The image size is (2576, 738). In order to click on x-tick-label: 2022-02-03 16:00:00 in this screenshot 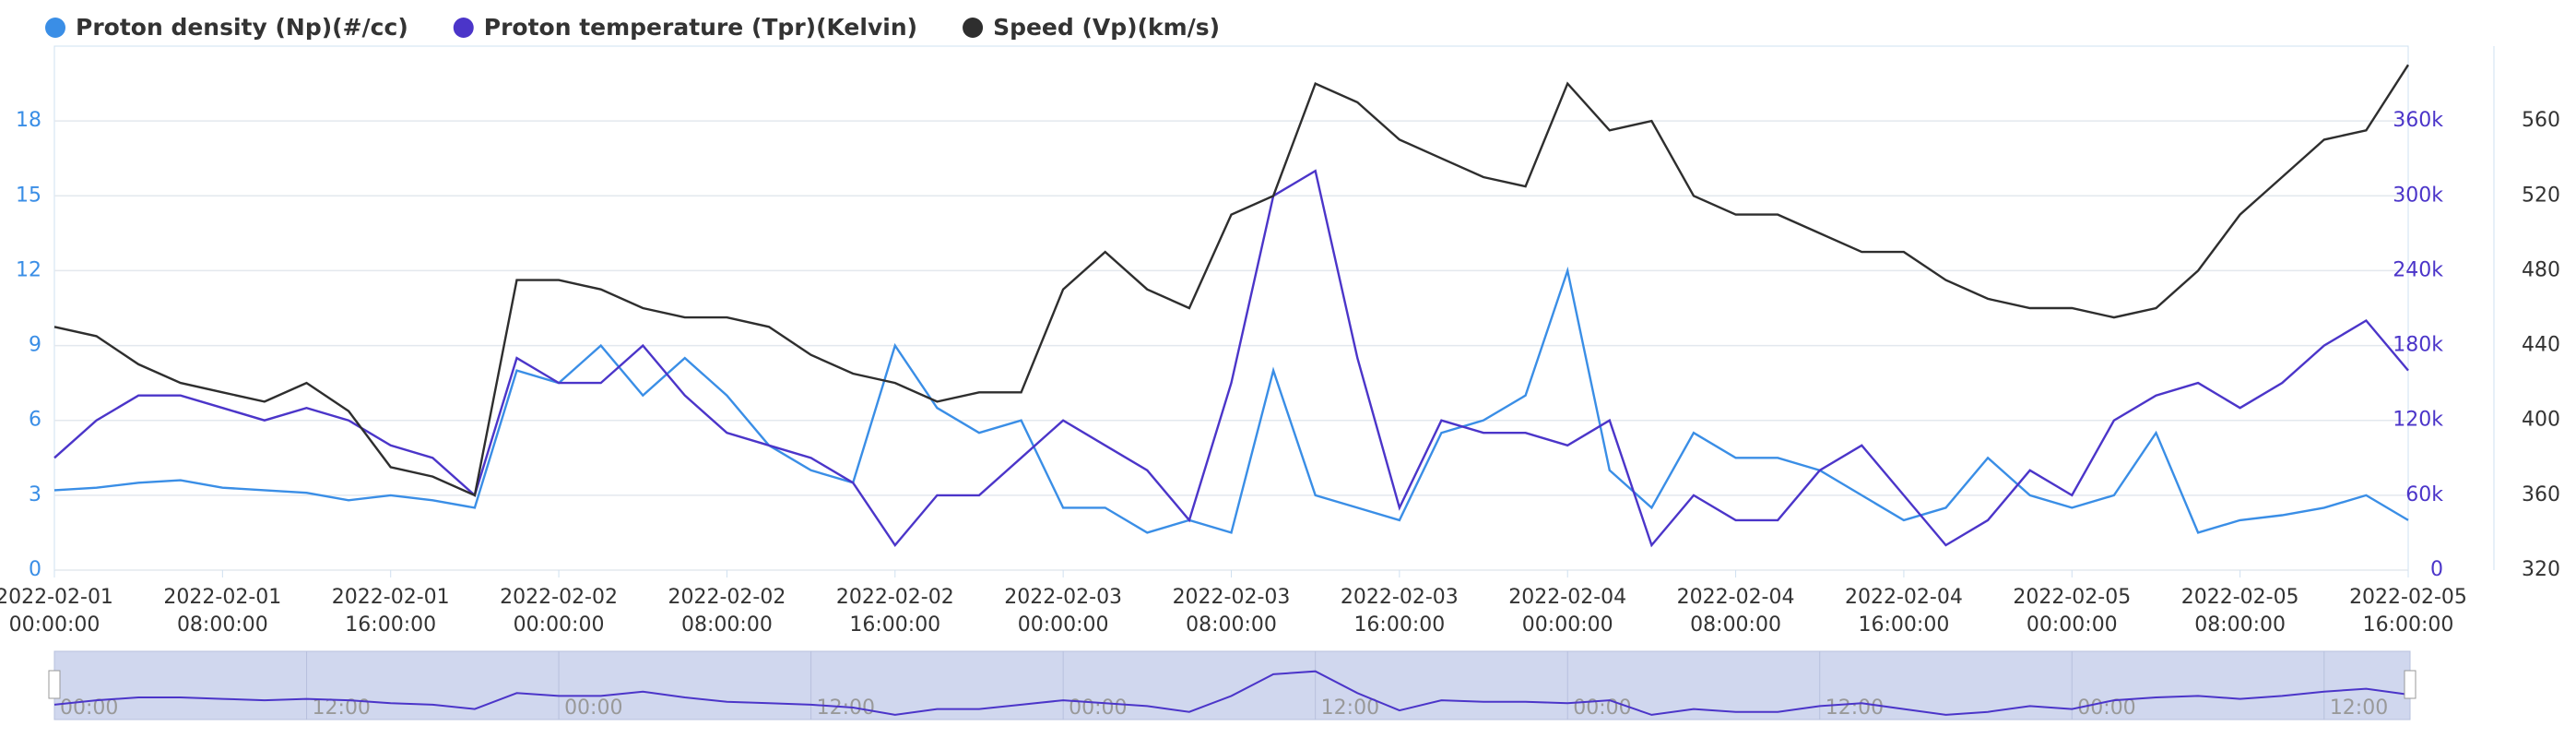, I will do `click(1400, 611)`.